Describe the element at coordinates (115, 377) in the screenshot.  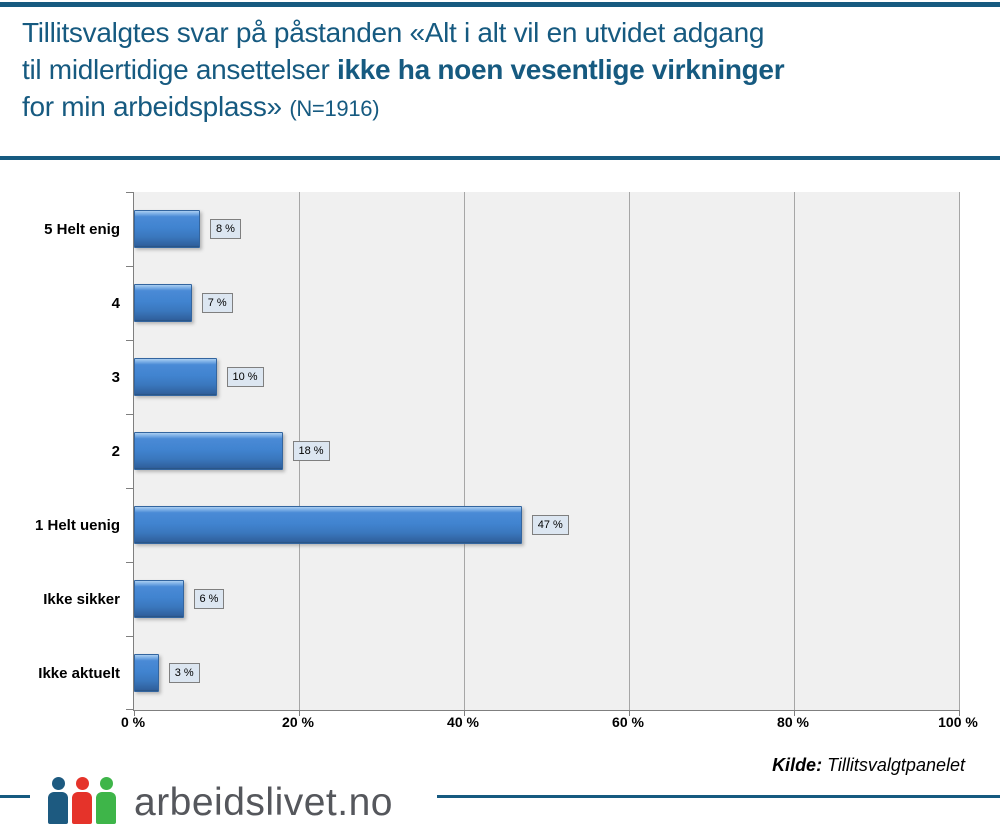
I see `category-label: 3` at that location.